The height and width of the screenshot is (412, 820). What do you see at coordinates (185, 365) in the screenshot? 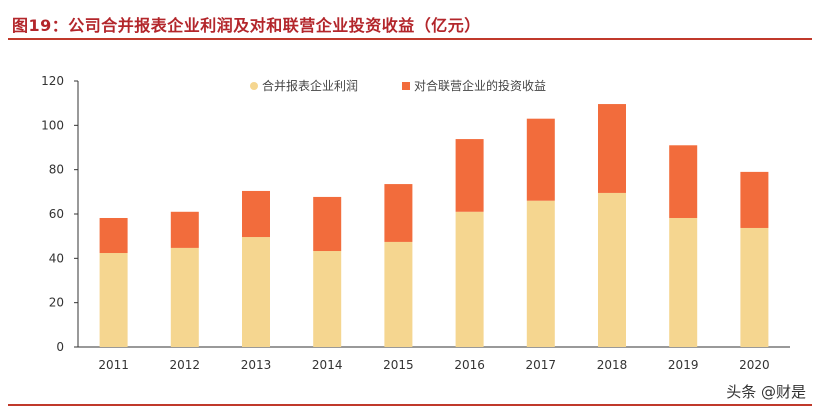
I see `x-tick-label: 2012` at bounding box center [185, 365].